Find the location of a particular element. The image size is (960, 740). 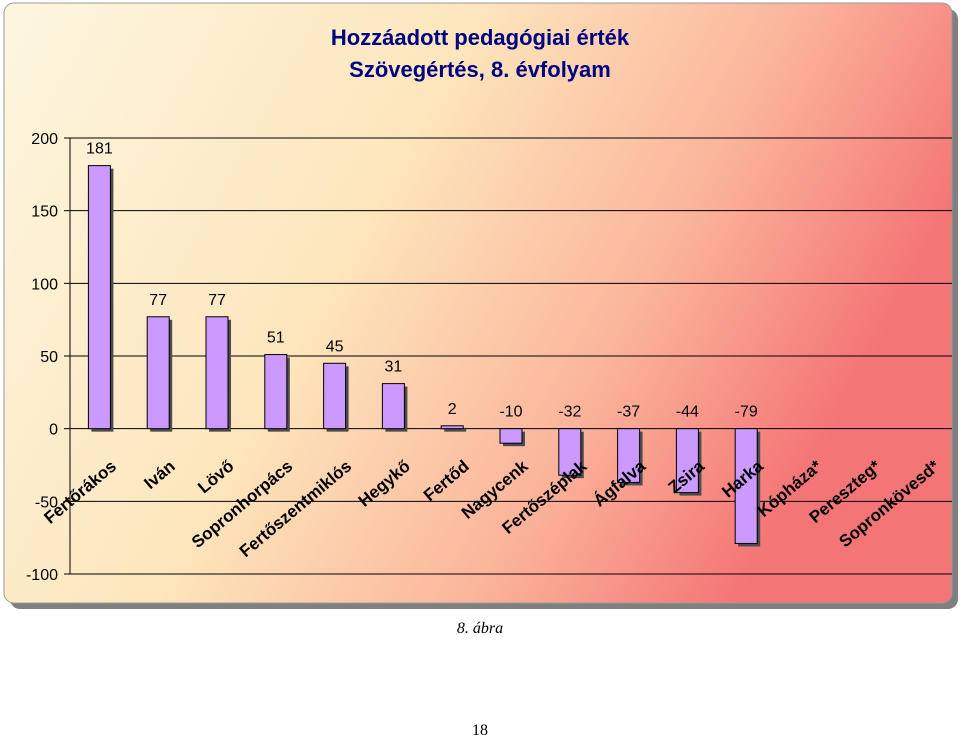

data-label: -44 is located at coordinates (687, 412).